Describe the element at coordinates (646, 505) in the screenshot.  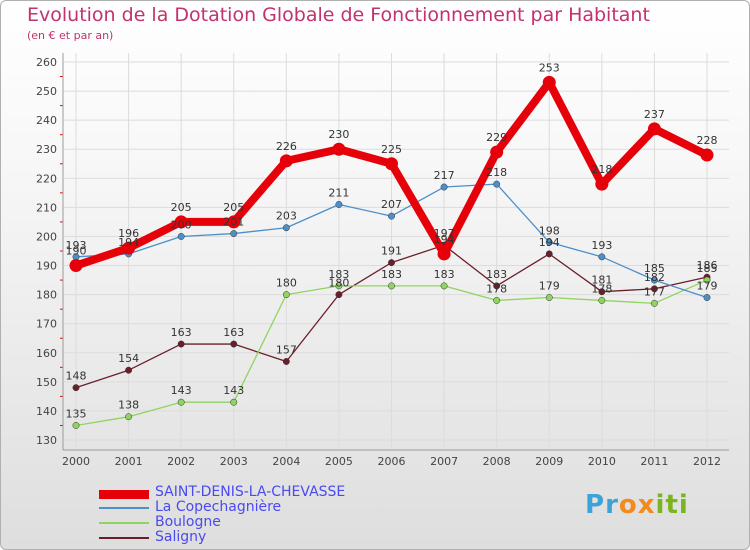
I see `logo-letter: x` at that location.